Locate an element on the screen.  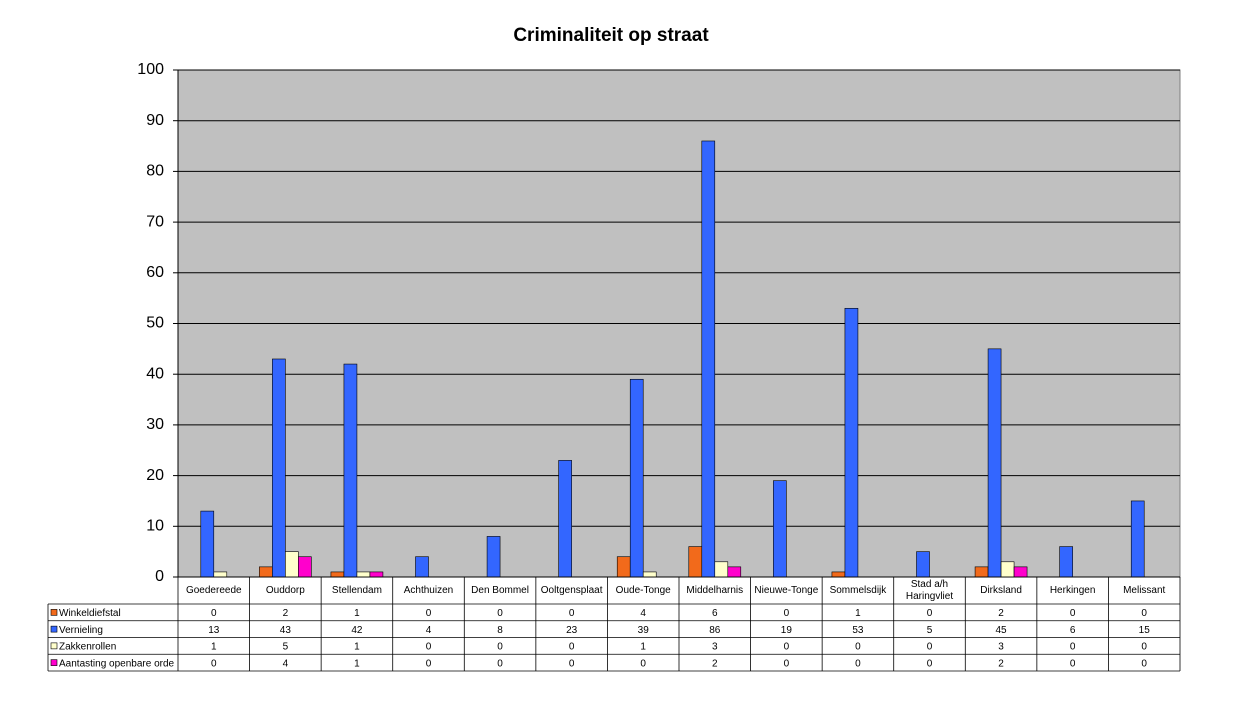
table-value: 6 is located at coordinates (1073, 630).